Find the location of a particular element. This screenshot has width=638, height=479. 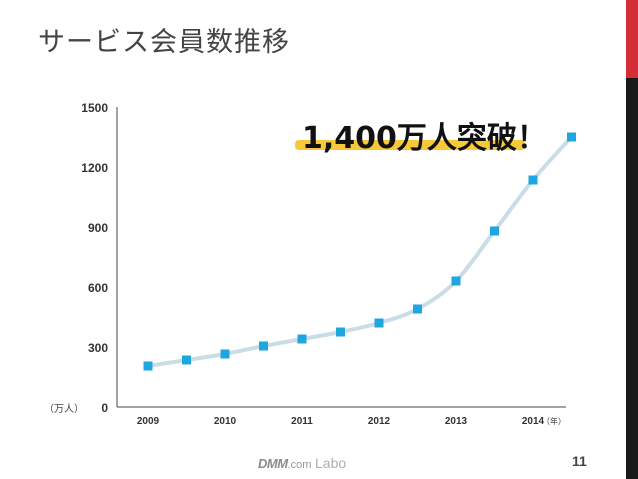

y-tick-label: 1500 is located at coordinates (94, 108).